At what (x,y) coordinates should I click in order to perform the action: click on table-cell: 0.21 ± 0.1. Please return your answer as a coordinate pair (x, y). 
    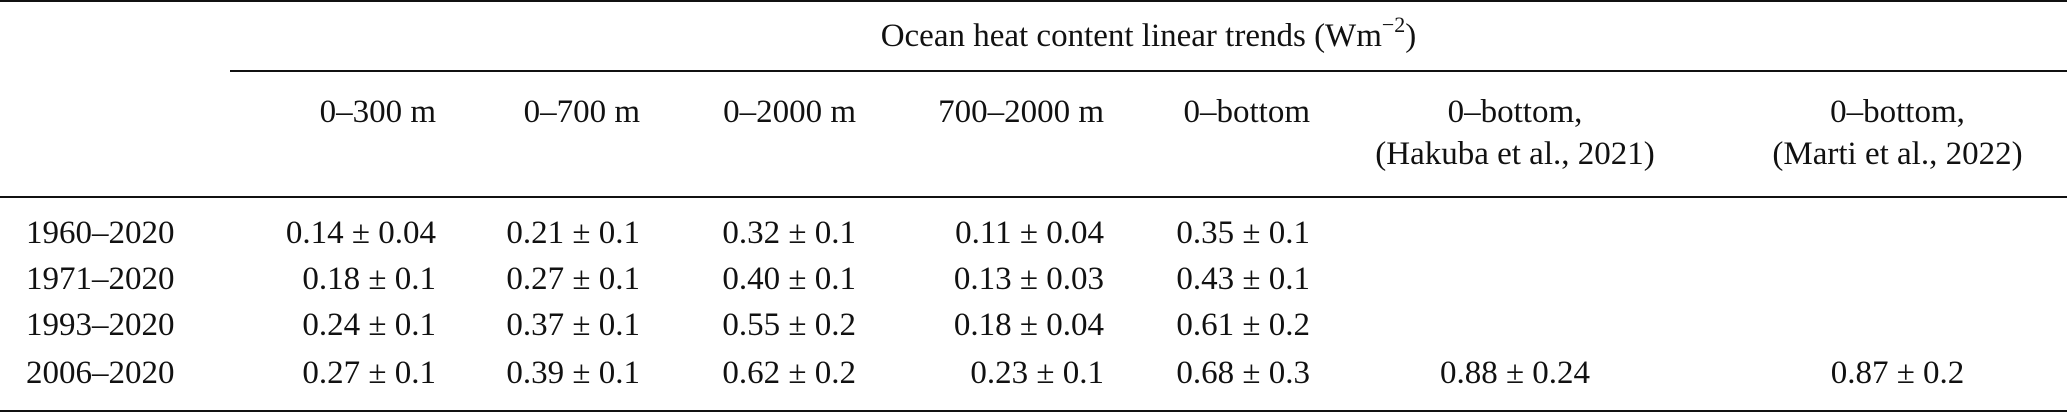
    Looking at the image, I should click on (573, 233).